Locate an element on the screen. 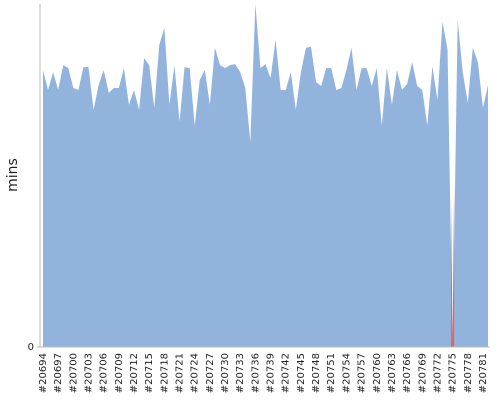 This screenshot has width=500, height=400. x-tick-label: #20727 is located at coordinates (210, 373).